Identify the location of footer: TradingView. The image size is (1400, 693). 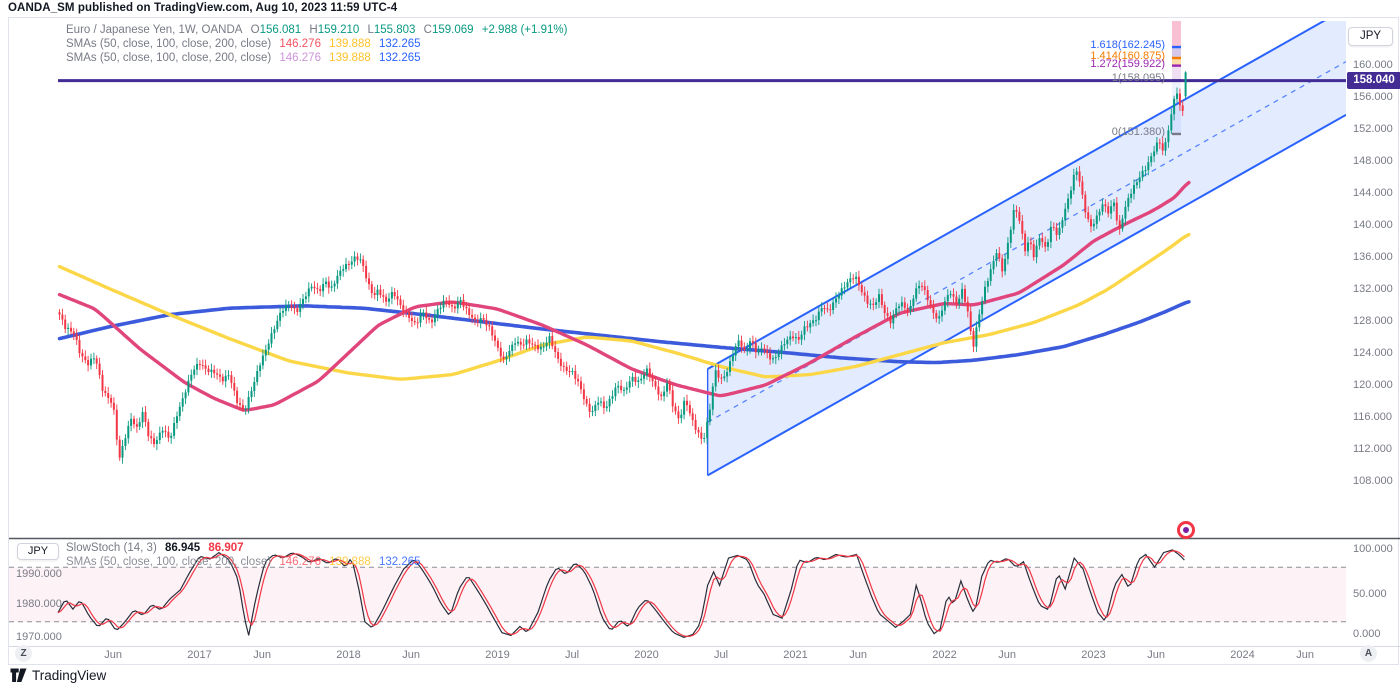
(58, 675).